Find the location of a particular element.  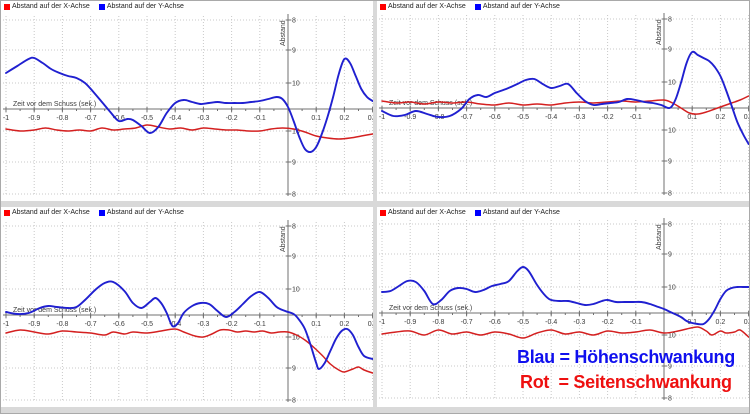

annotation-line-blue: Blau = Höhenschwankung is located at coordinates (626, 357).